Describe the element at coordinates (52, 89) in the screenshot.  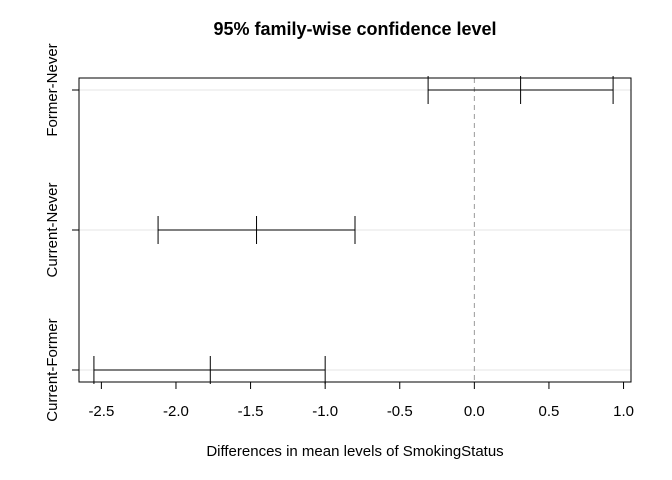
I see `y-tick-label: Former-Never` at that location.